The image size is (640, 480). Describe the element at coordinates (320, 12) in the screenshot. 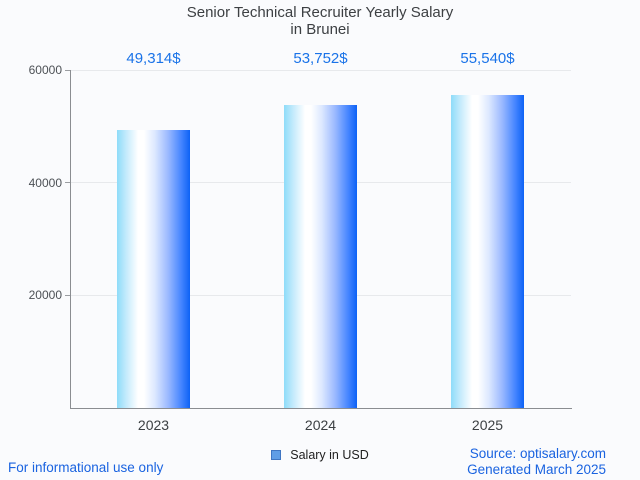

I see `chart-title-line1: Senior Technical Recruiter Yearly Salary` at that location.